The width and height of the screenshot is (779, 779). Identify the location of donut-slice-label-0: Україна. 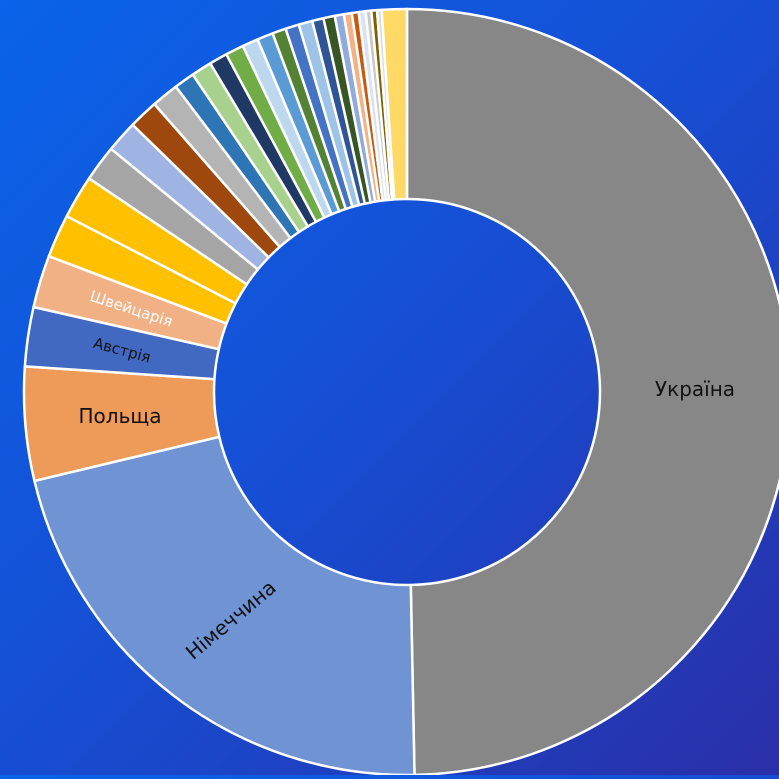
(695, 389).